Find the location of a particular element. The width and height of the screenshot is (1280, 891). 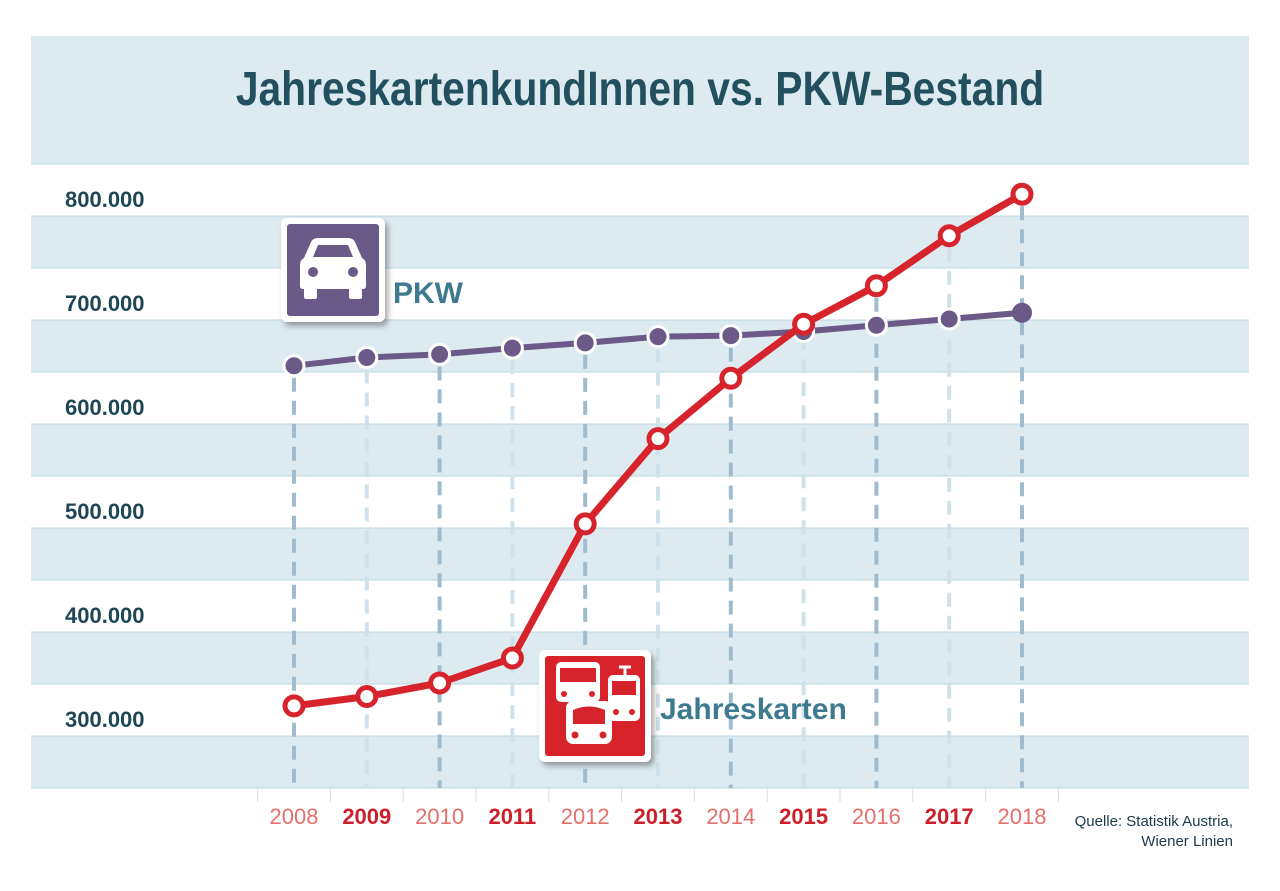

source-note: Quelle: Statistik Austria, Wiener Linien is located at coordinates (1154, 832).